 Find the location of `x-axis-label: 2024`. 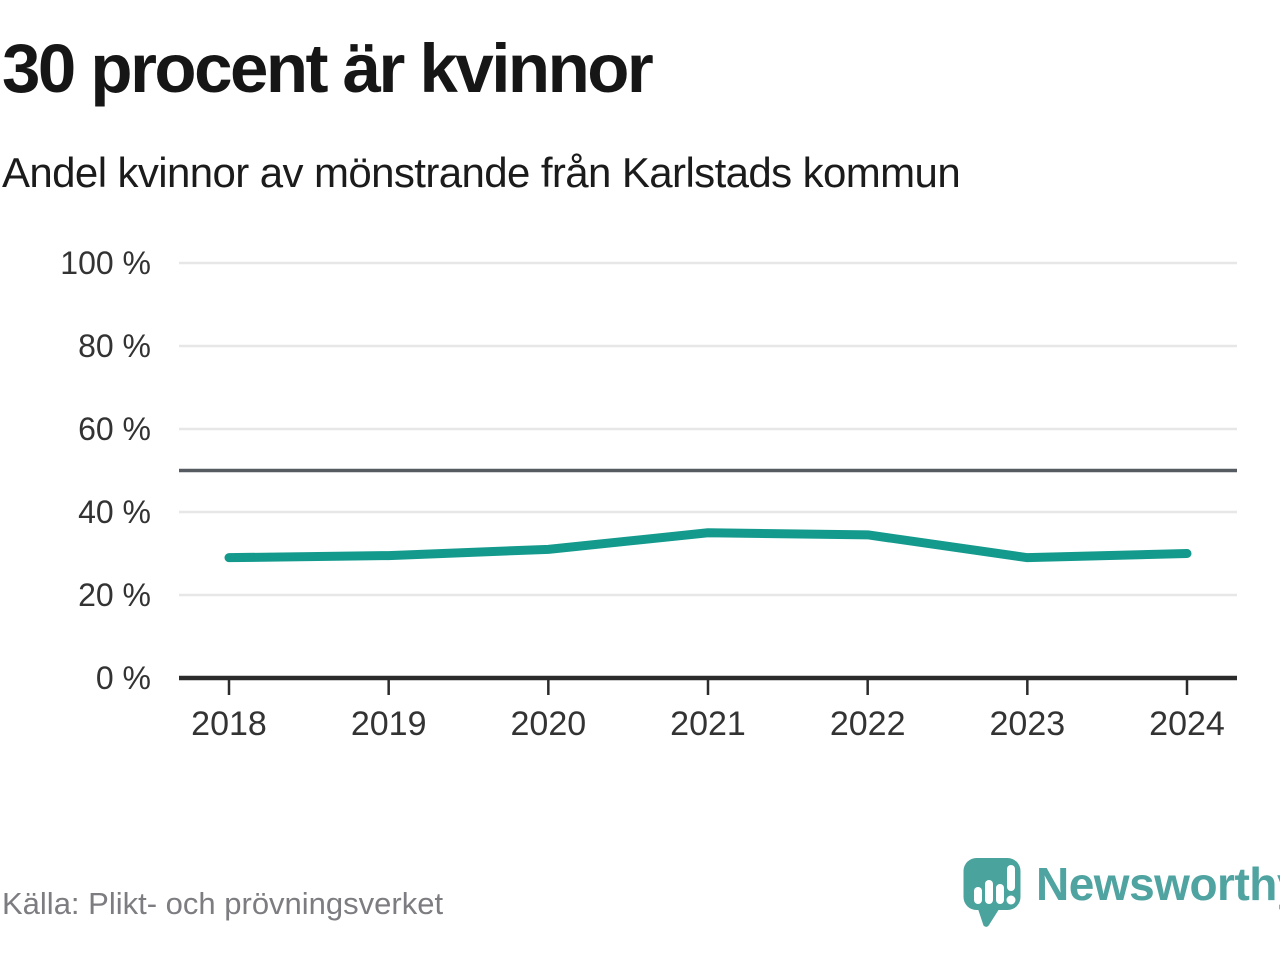

x-axis-label: 2024 is located at coordinates (1187, 724).